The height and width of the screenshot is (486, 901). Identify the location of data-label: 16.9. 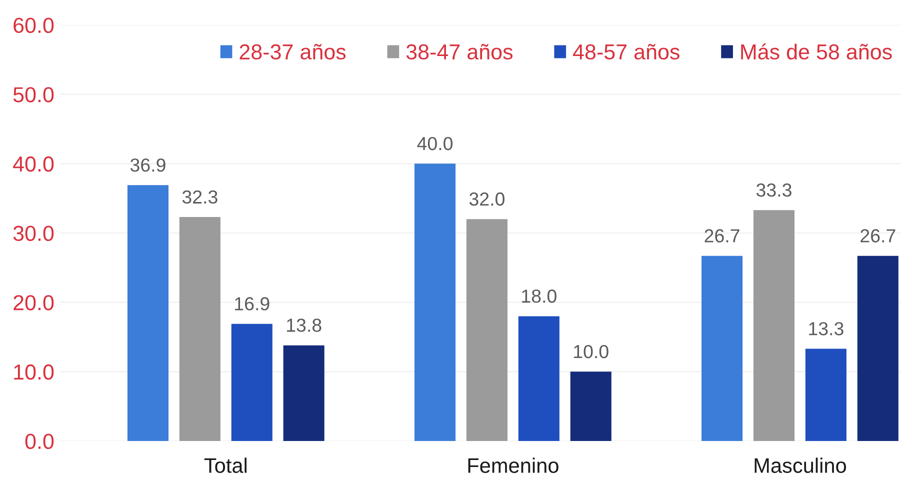
(252, 303).